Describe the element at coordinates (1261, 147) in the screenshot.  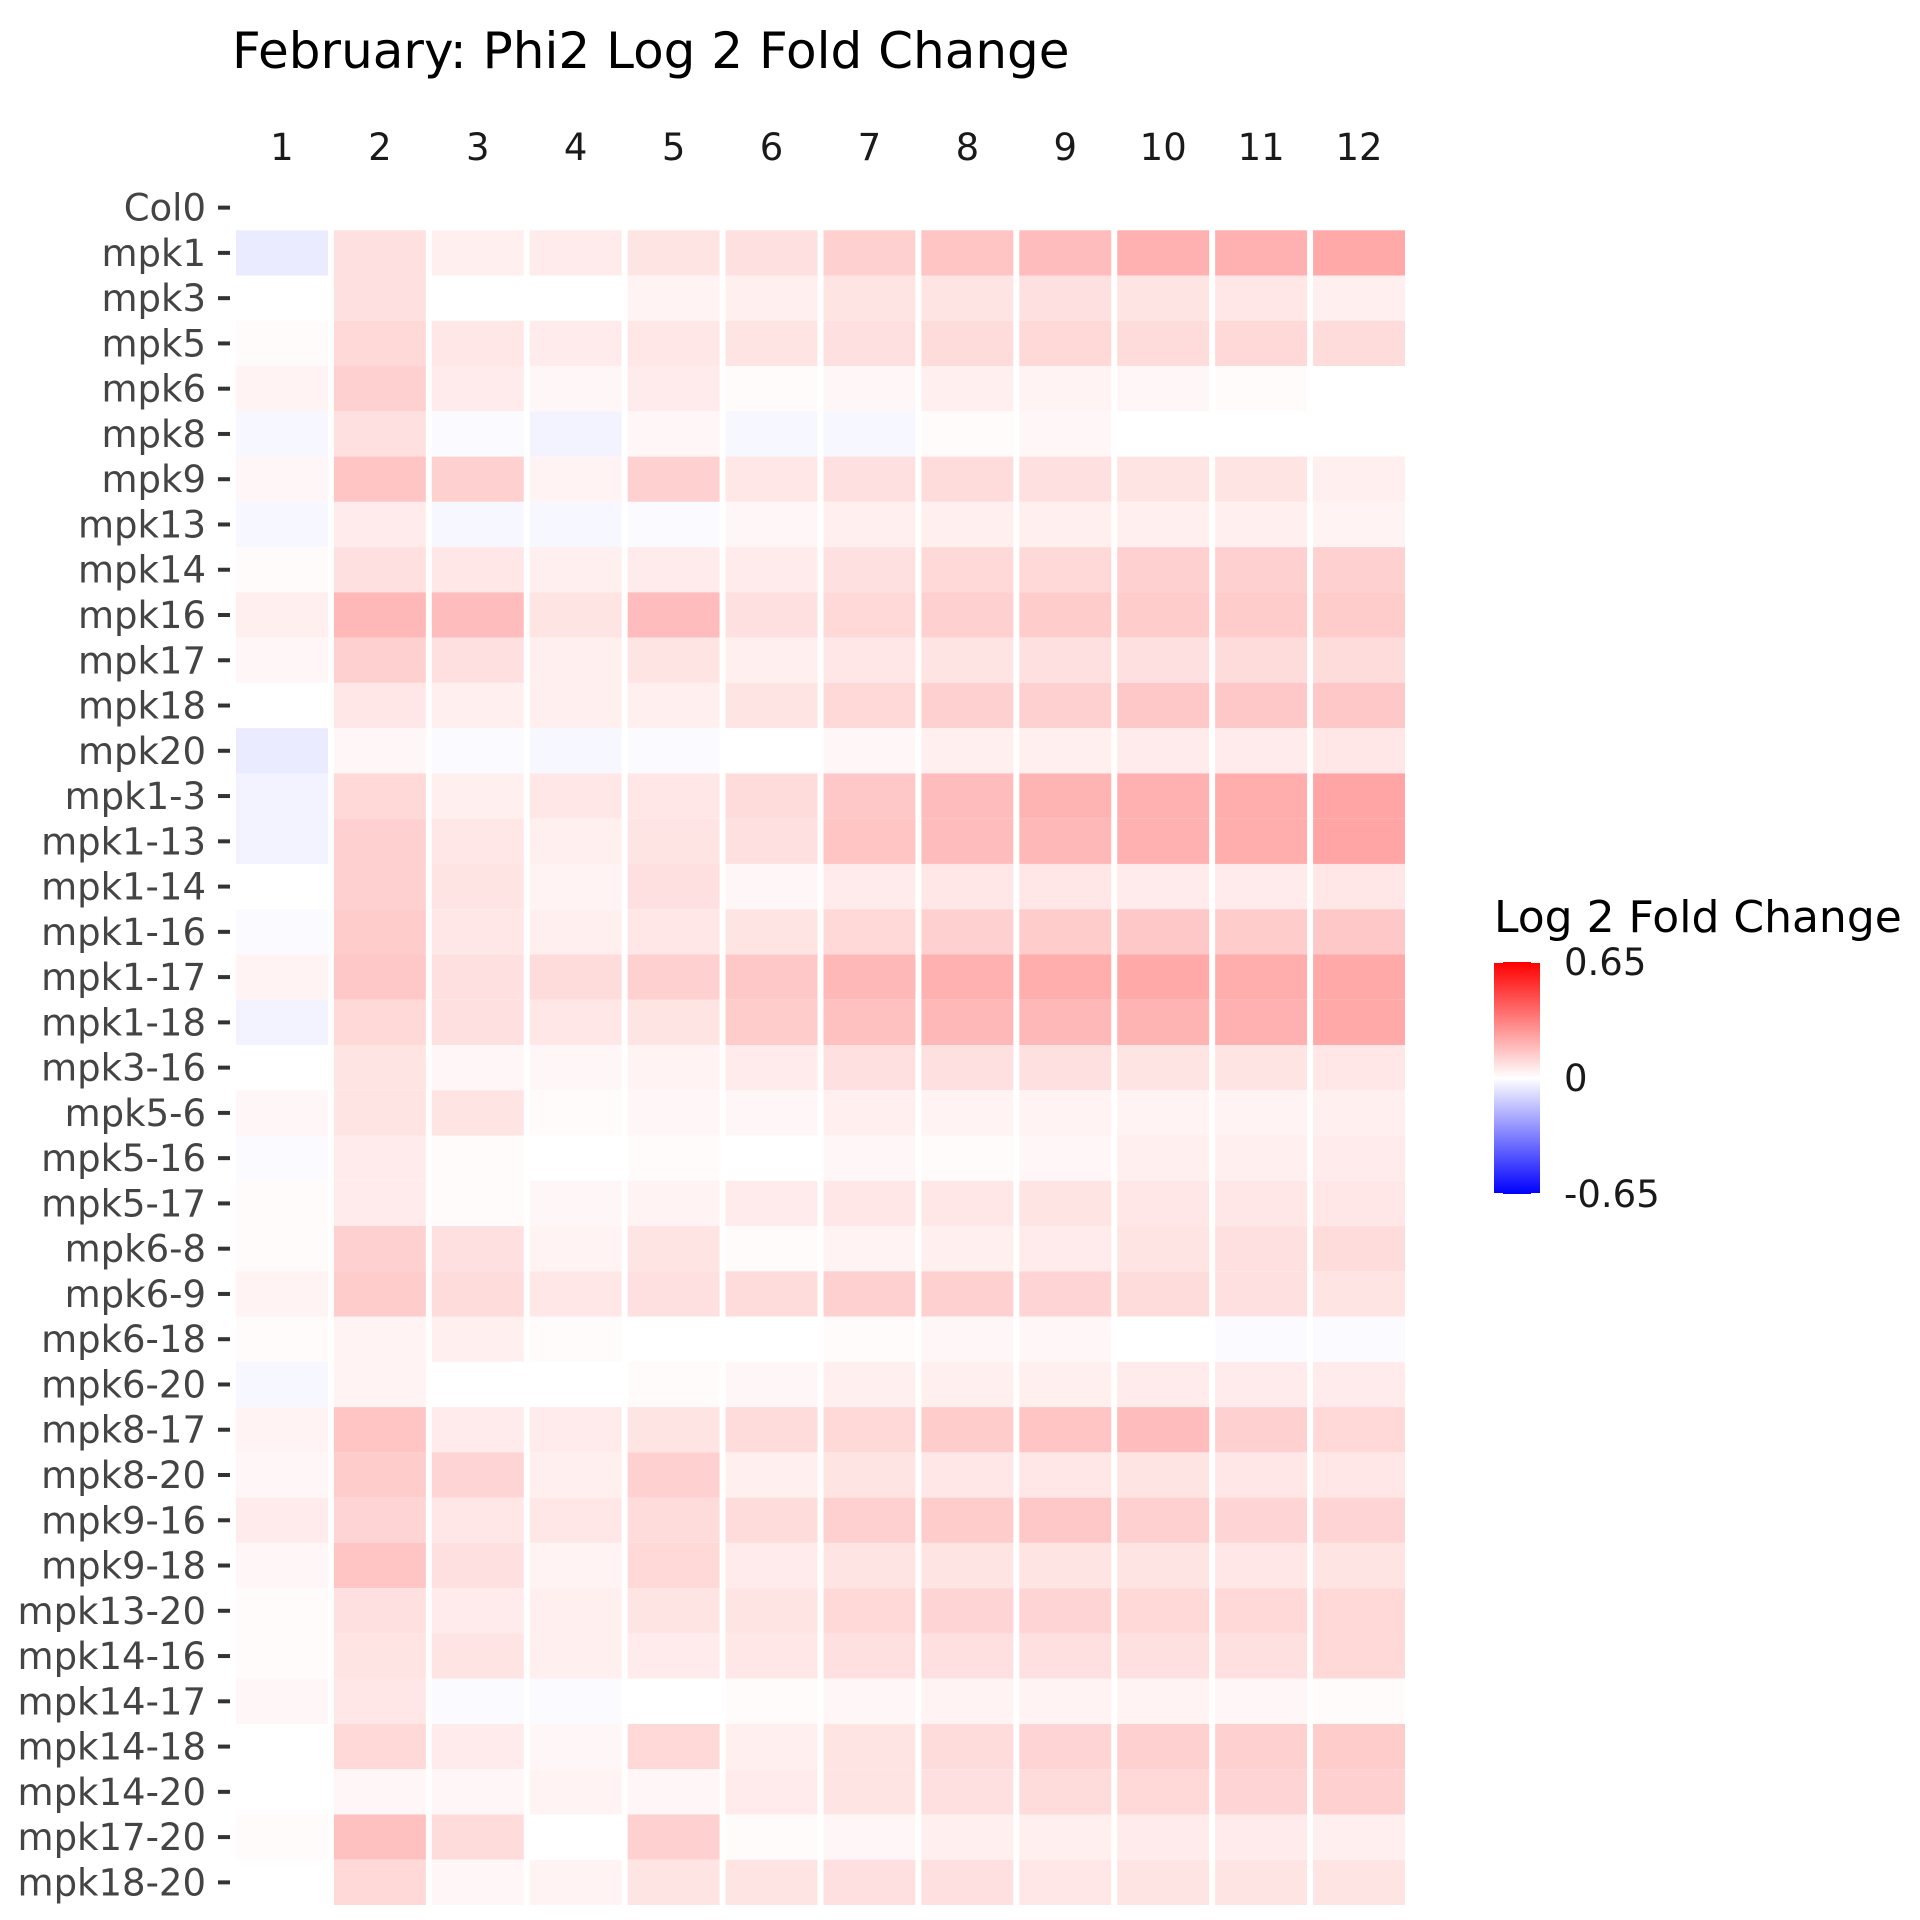
I see `x-tick-label: 11` at that location.